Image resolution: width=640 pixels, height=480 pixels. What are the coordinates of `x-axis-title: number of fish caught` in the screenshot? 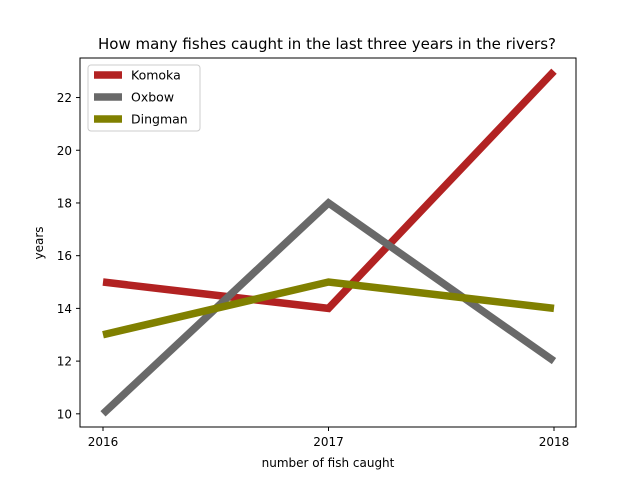 It's located at (328, 463).